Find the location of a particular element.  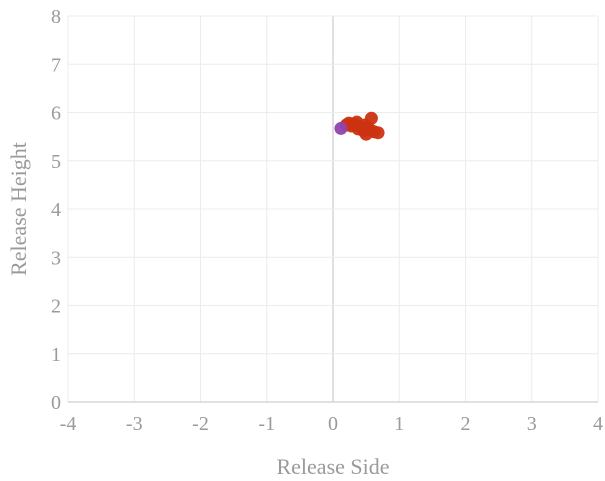

x-tick-label: -2 is located at coordinates (200, 424).